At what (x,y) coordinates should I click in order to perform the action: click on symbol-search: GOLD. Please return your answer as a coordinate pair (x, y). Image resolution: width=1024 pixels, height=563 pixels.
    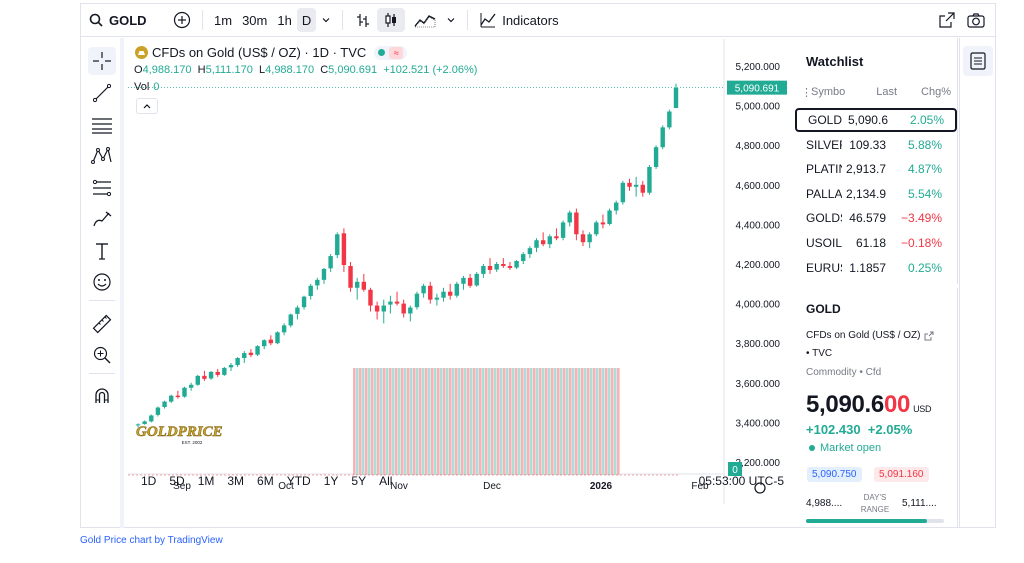
    Looking at the image, I should click on (133, 20).